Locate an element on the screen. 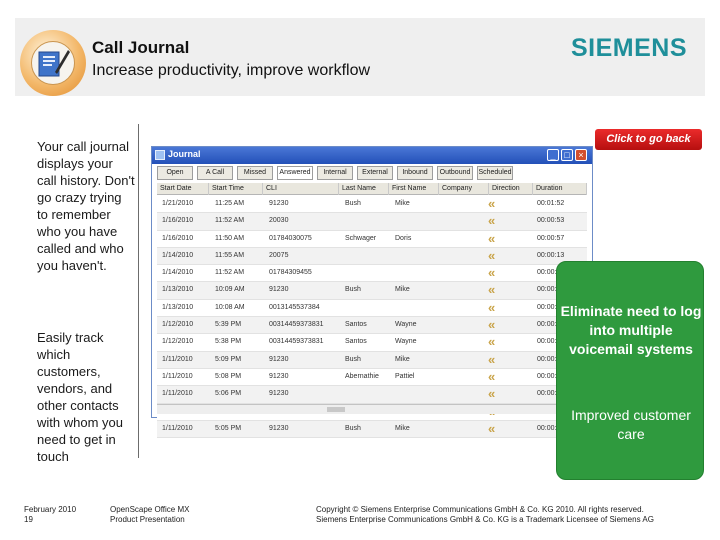  vertical-divider is located at coordinates (138, 291).